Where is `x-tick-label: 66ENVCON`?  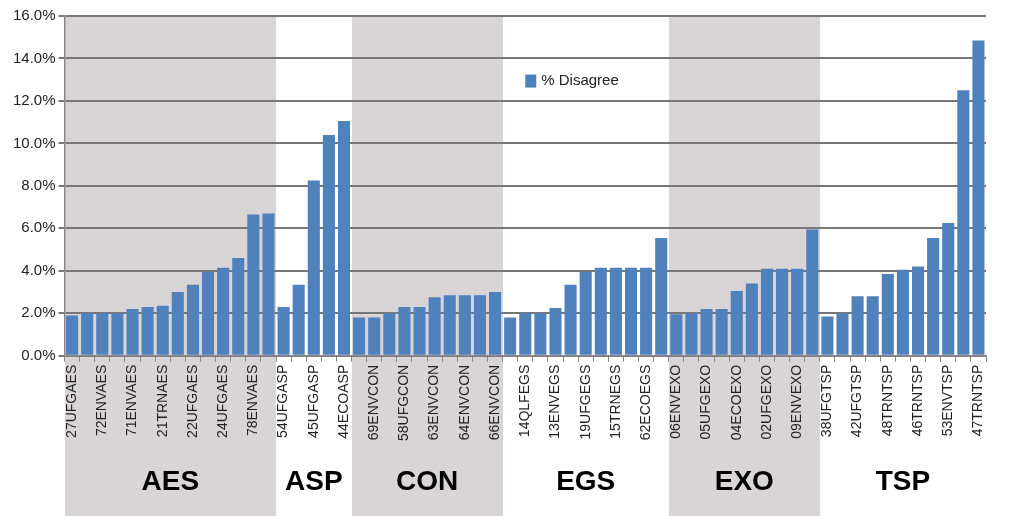
x-tick-label: 66ENVCON is located at coordinates (493, 402).